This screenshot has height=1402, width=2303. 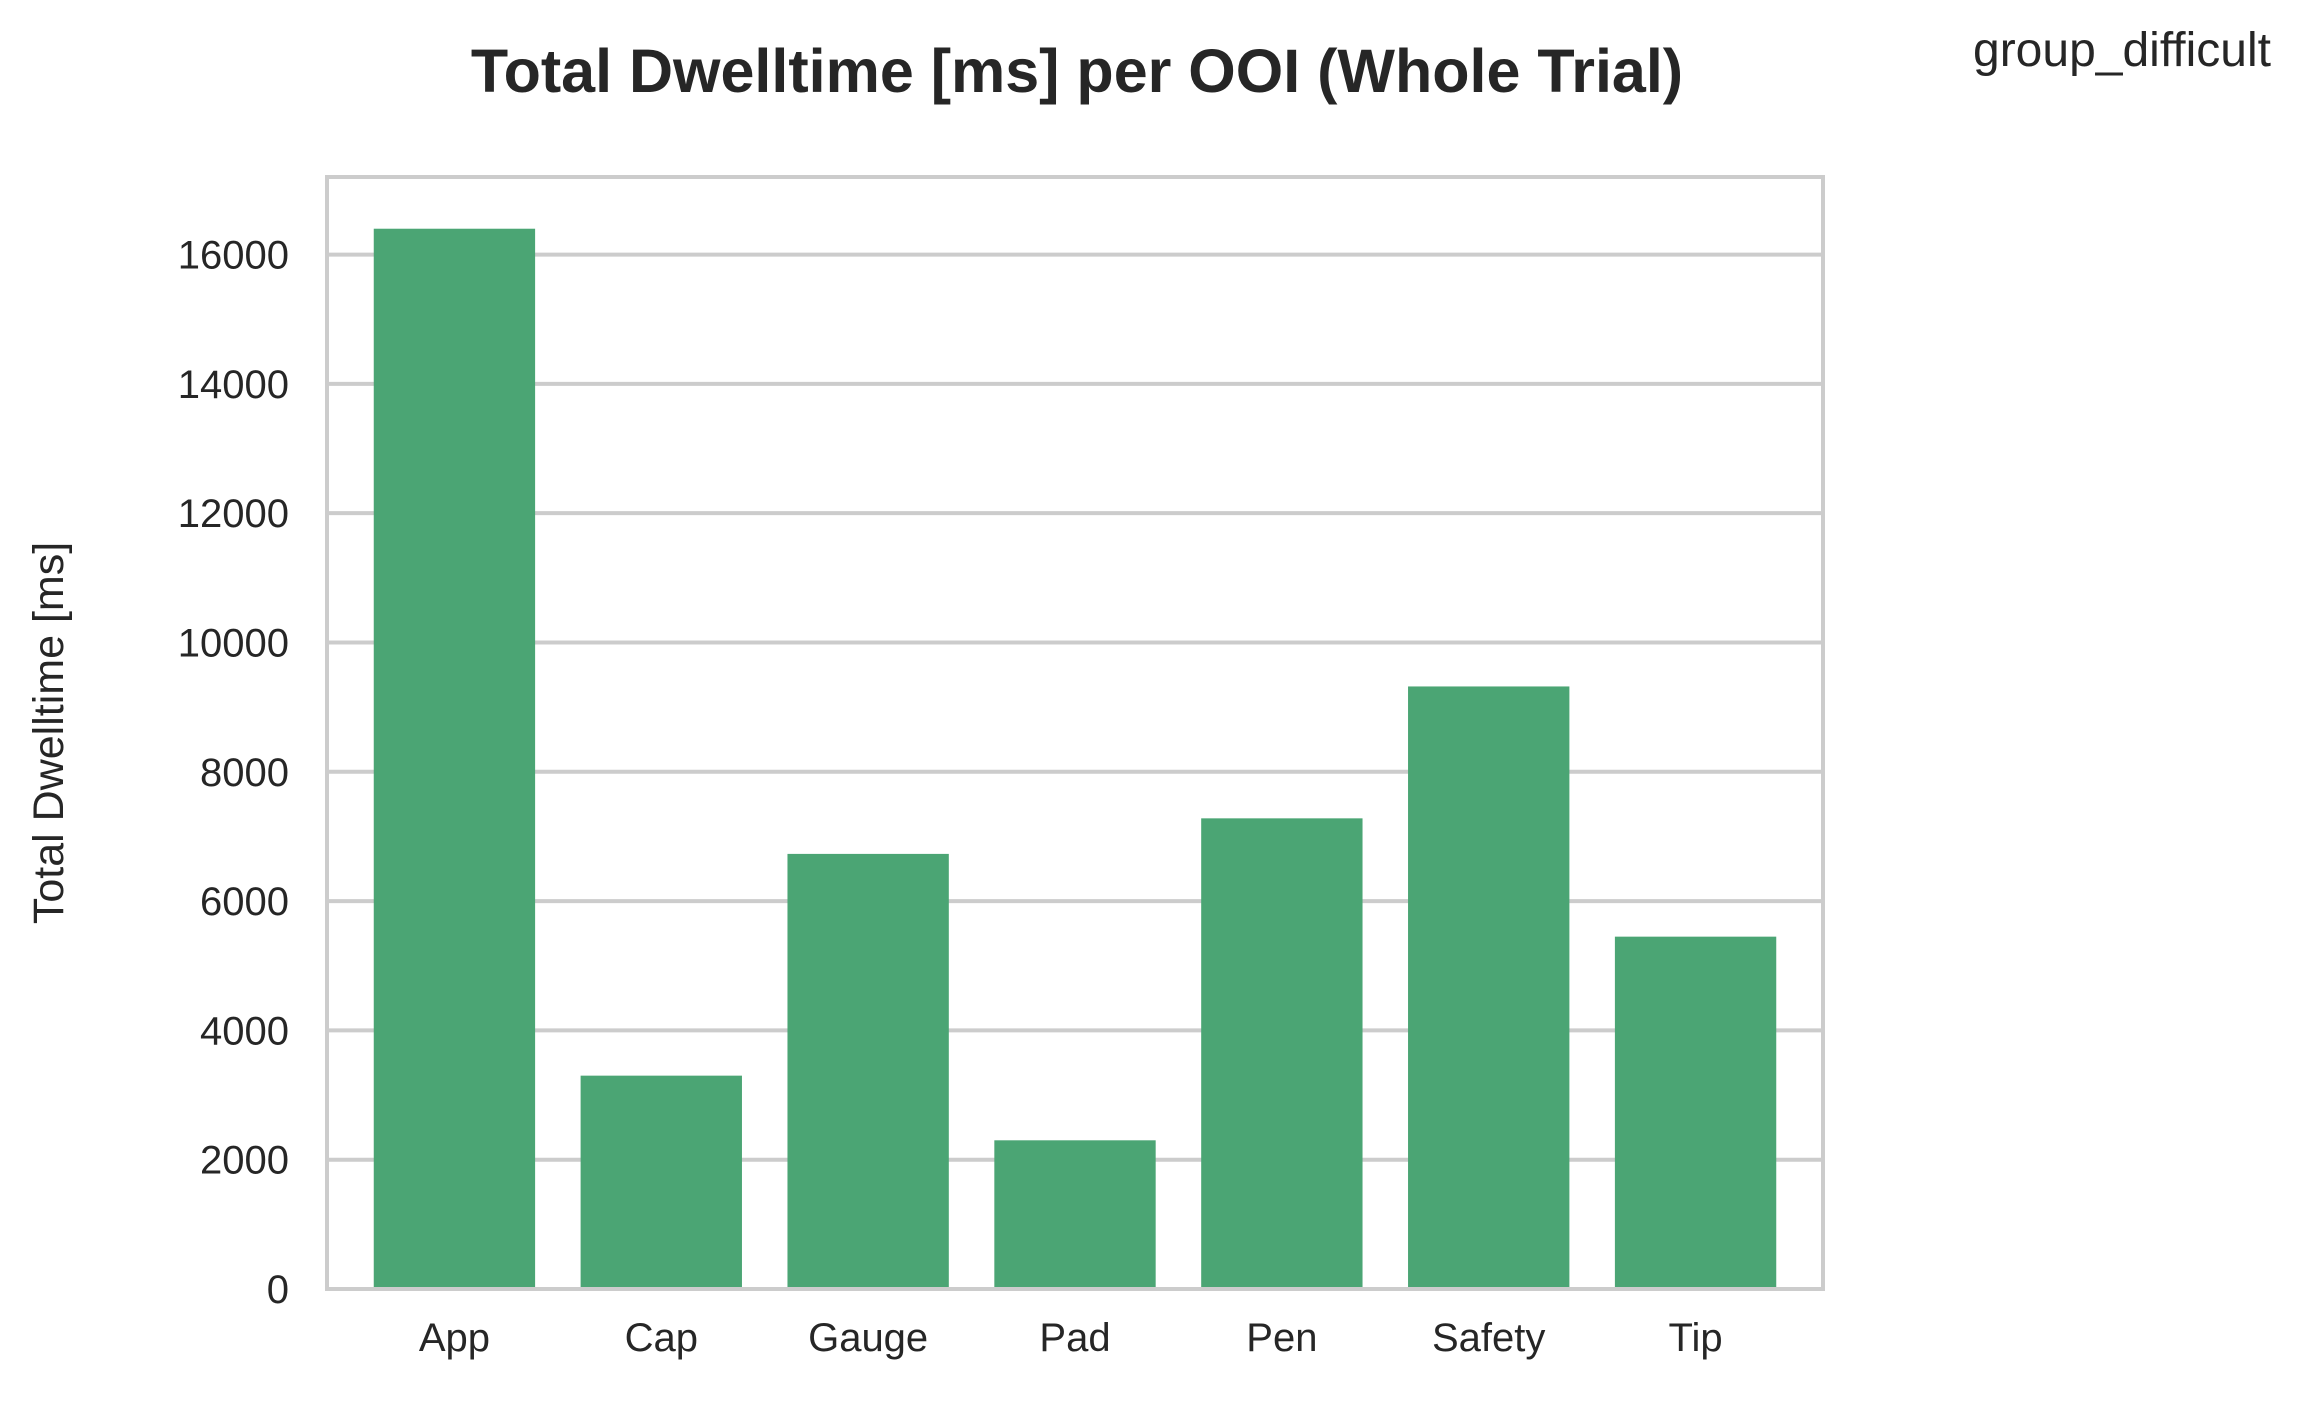 I want to click on corner-label: group_difficult, so click(x=2122, y=50).